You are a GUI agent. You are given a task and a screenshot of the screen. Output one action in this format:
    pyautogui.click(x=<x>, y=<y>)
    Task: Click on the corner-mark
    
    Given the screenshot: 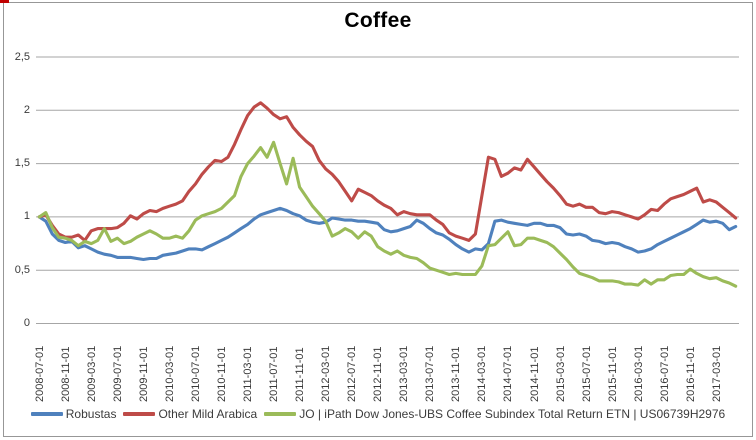 What is the action you would take?
    pyautogui.click(x=4, y=1)
    